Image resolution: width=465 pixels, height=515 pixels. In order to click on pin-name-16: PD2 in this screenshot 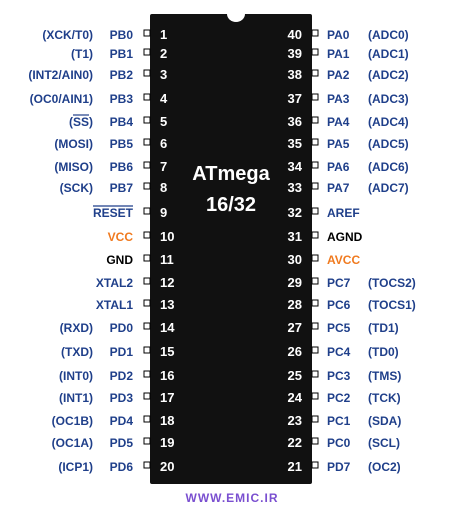, I will do `click(122, 376)`.